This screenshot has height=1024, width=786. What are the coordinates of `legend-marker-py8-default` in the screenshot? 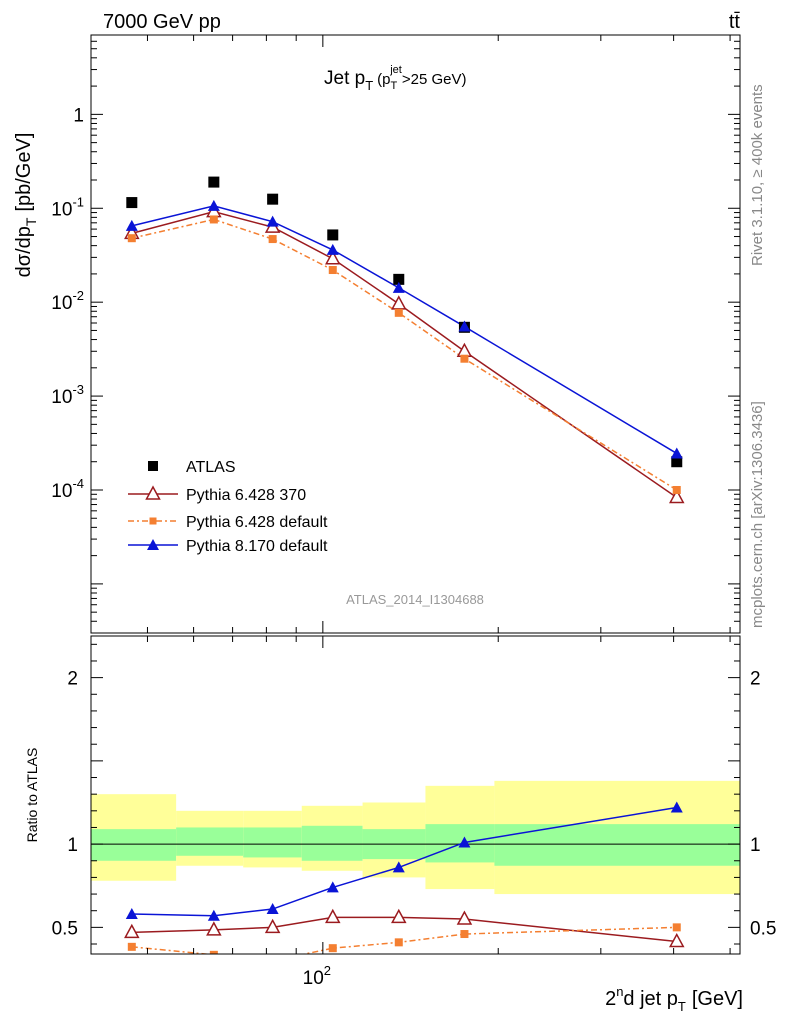 It's located at (153, 544).